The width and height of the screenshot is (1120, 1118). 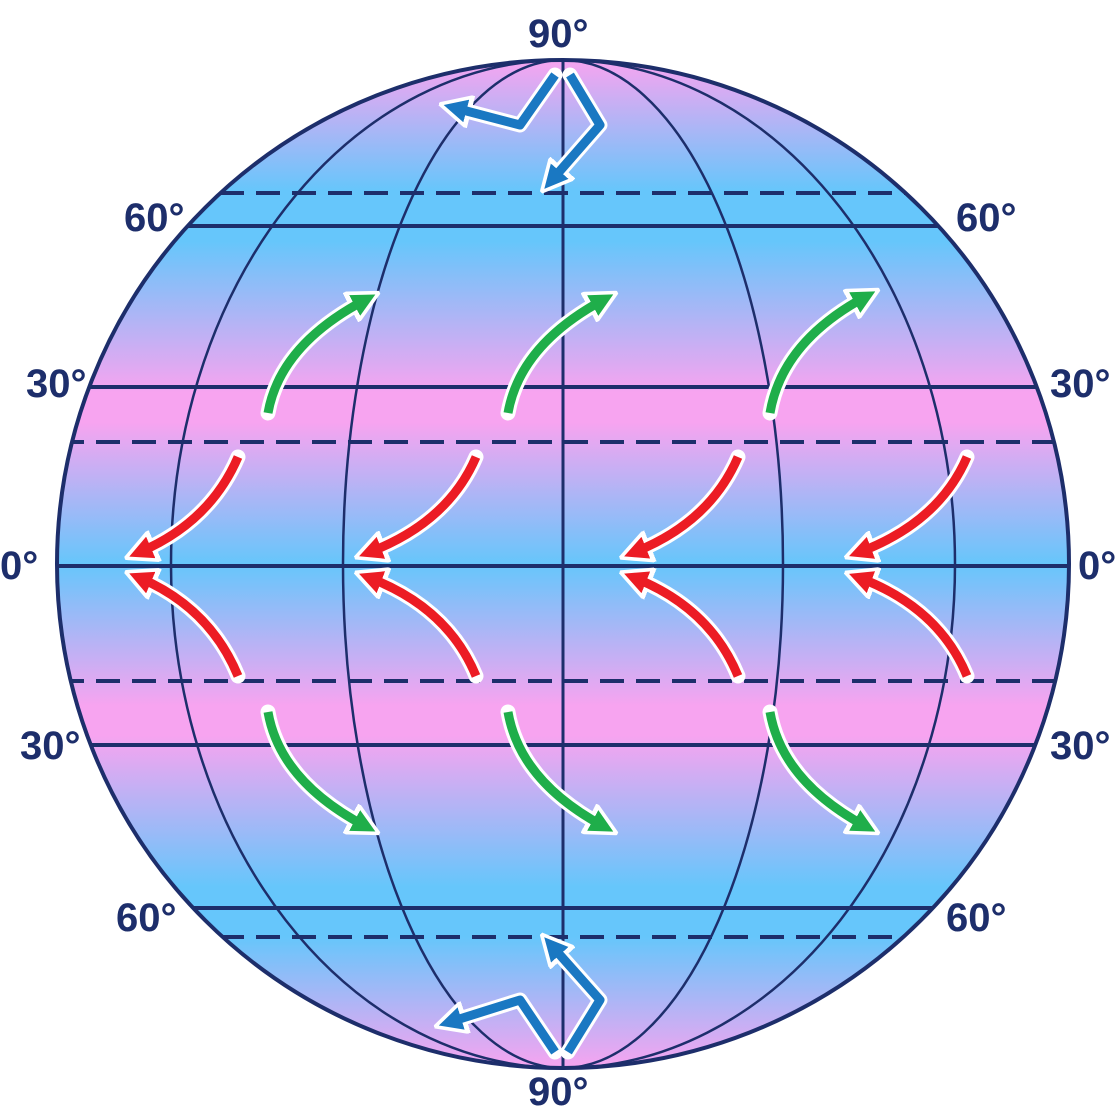 I want to click on polar-arrow-south-north, so click(x=576, y=998).